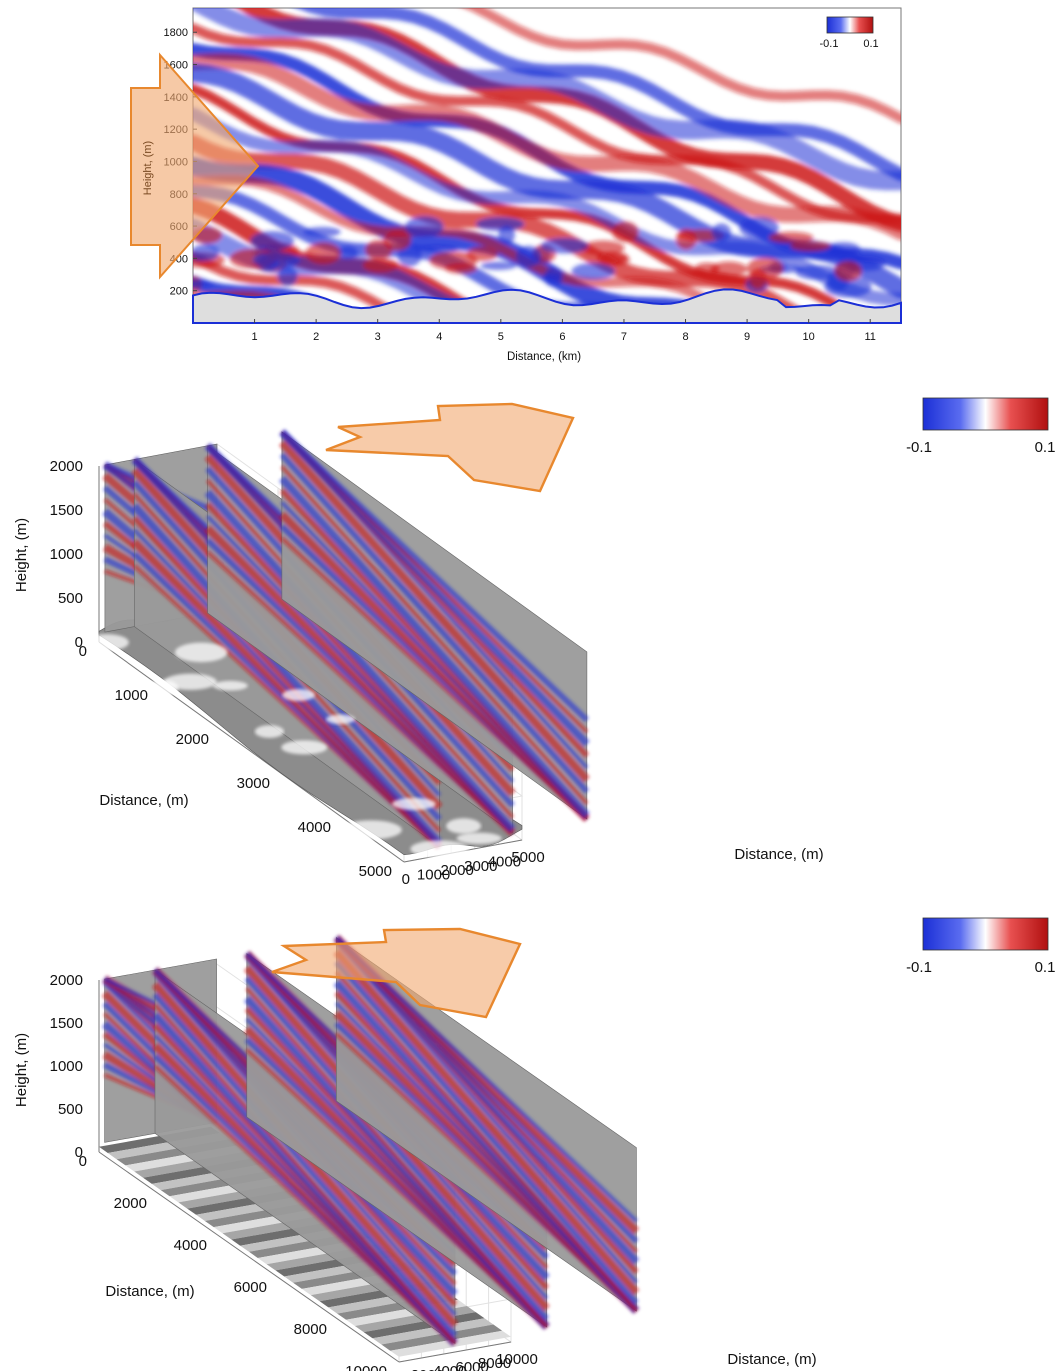  Describe the element at coordinates (564, 331) in the screenshot. I see `panel1-x-ticks: 1 2 3 4 5 6 7 8 9 10 11` at that location.